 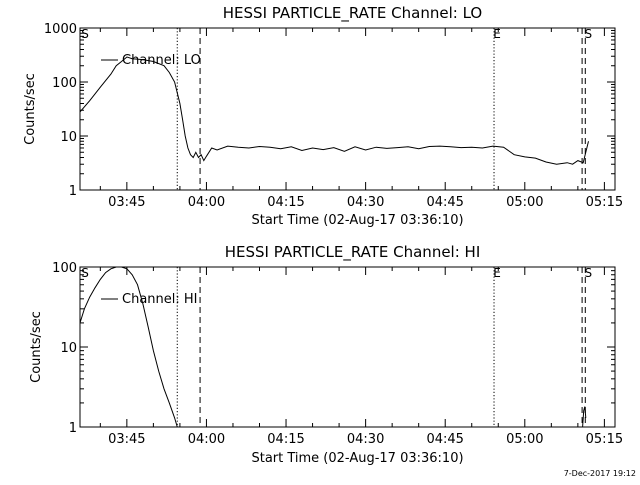 I want to click on chart-title: HESSI PARTICLE_RATE Channel: HI, so click(x=353, y=252).